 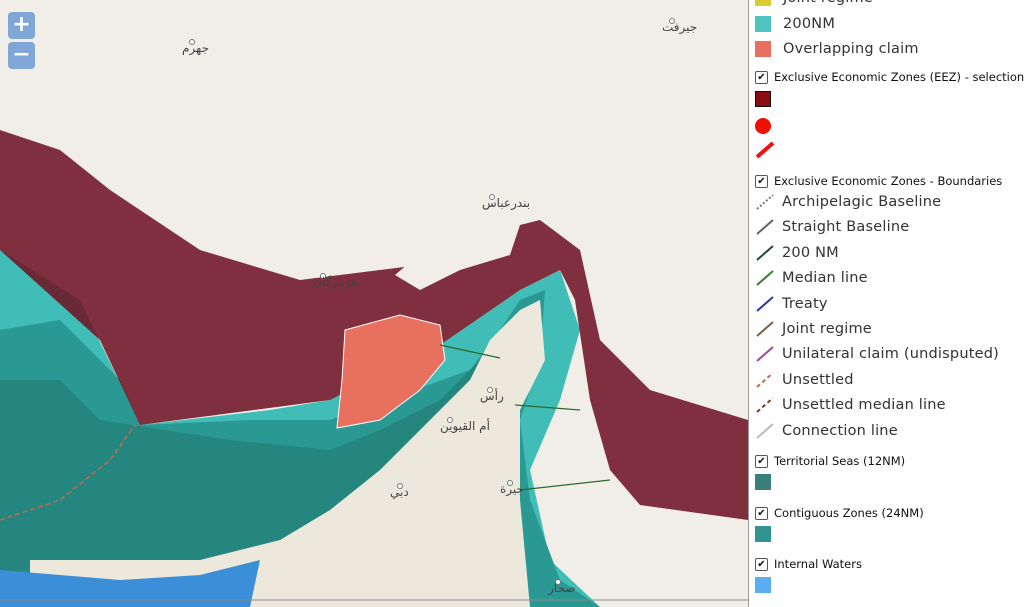 I want to click on legend-row: Unsettled, so click(x=804, y=380).